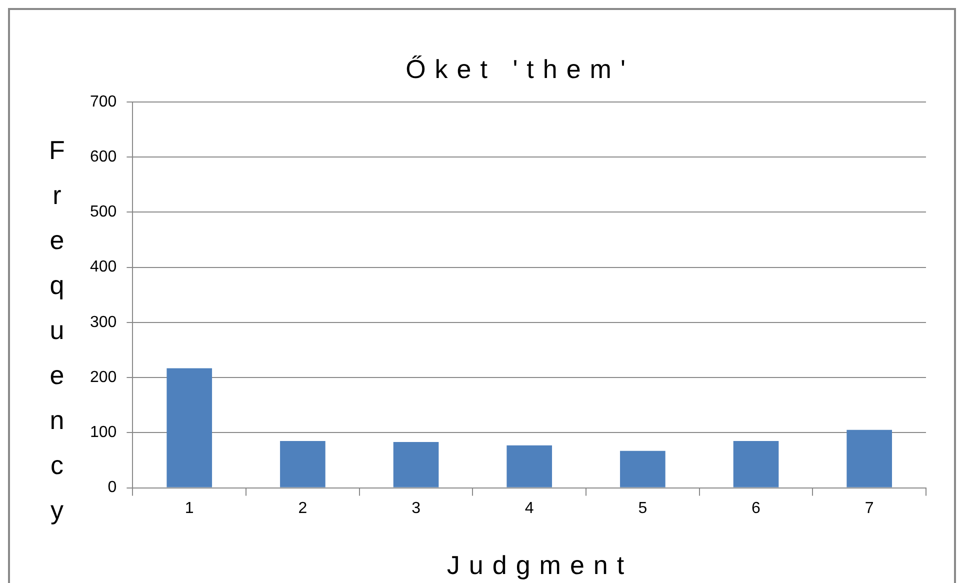 The height and width of the screenshot is (583, 962). What do you see at coordinates (529, 508) in the screenshot?
I see `x-tick-label: 4` at bounding box center [529, 508].